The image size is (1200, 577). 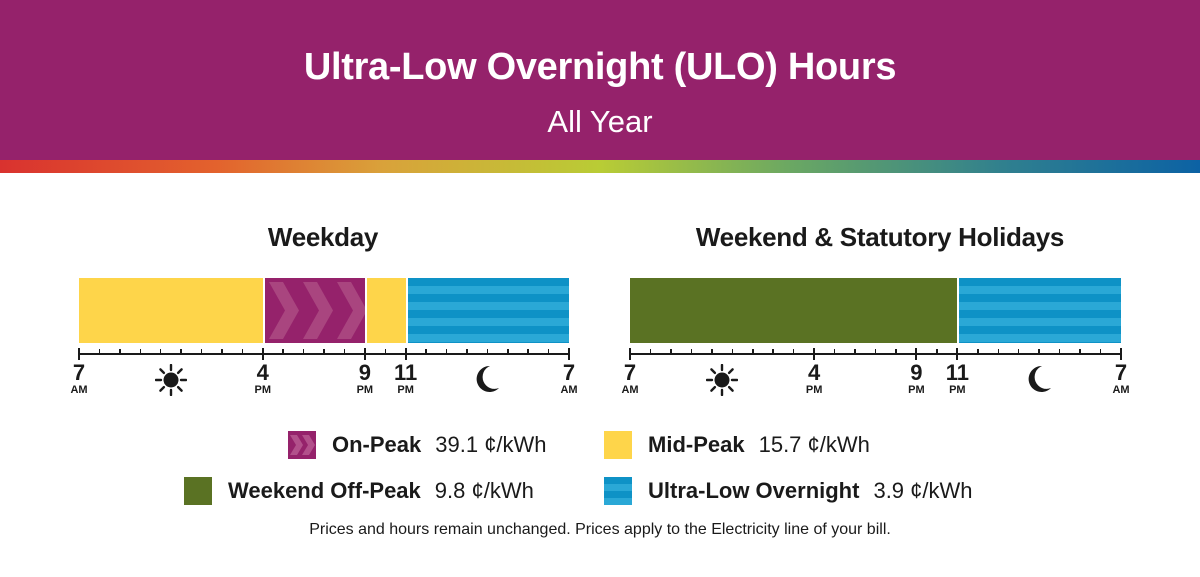 I want to click on weekday-title: Weekday, so click(x=323, y=237).